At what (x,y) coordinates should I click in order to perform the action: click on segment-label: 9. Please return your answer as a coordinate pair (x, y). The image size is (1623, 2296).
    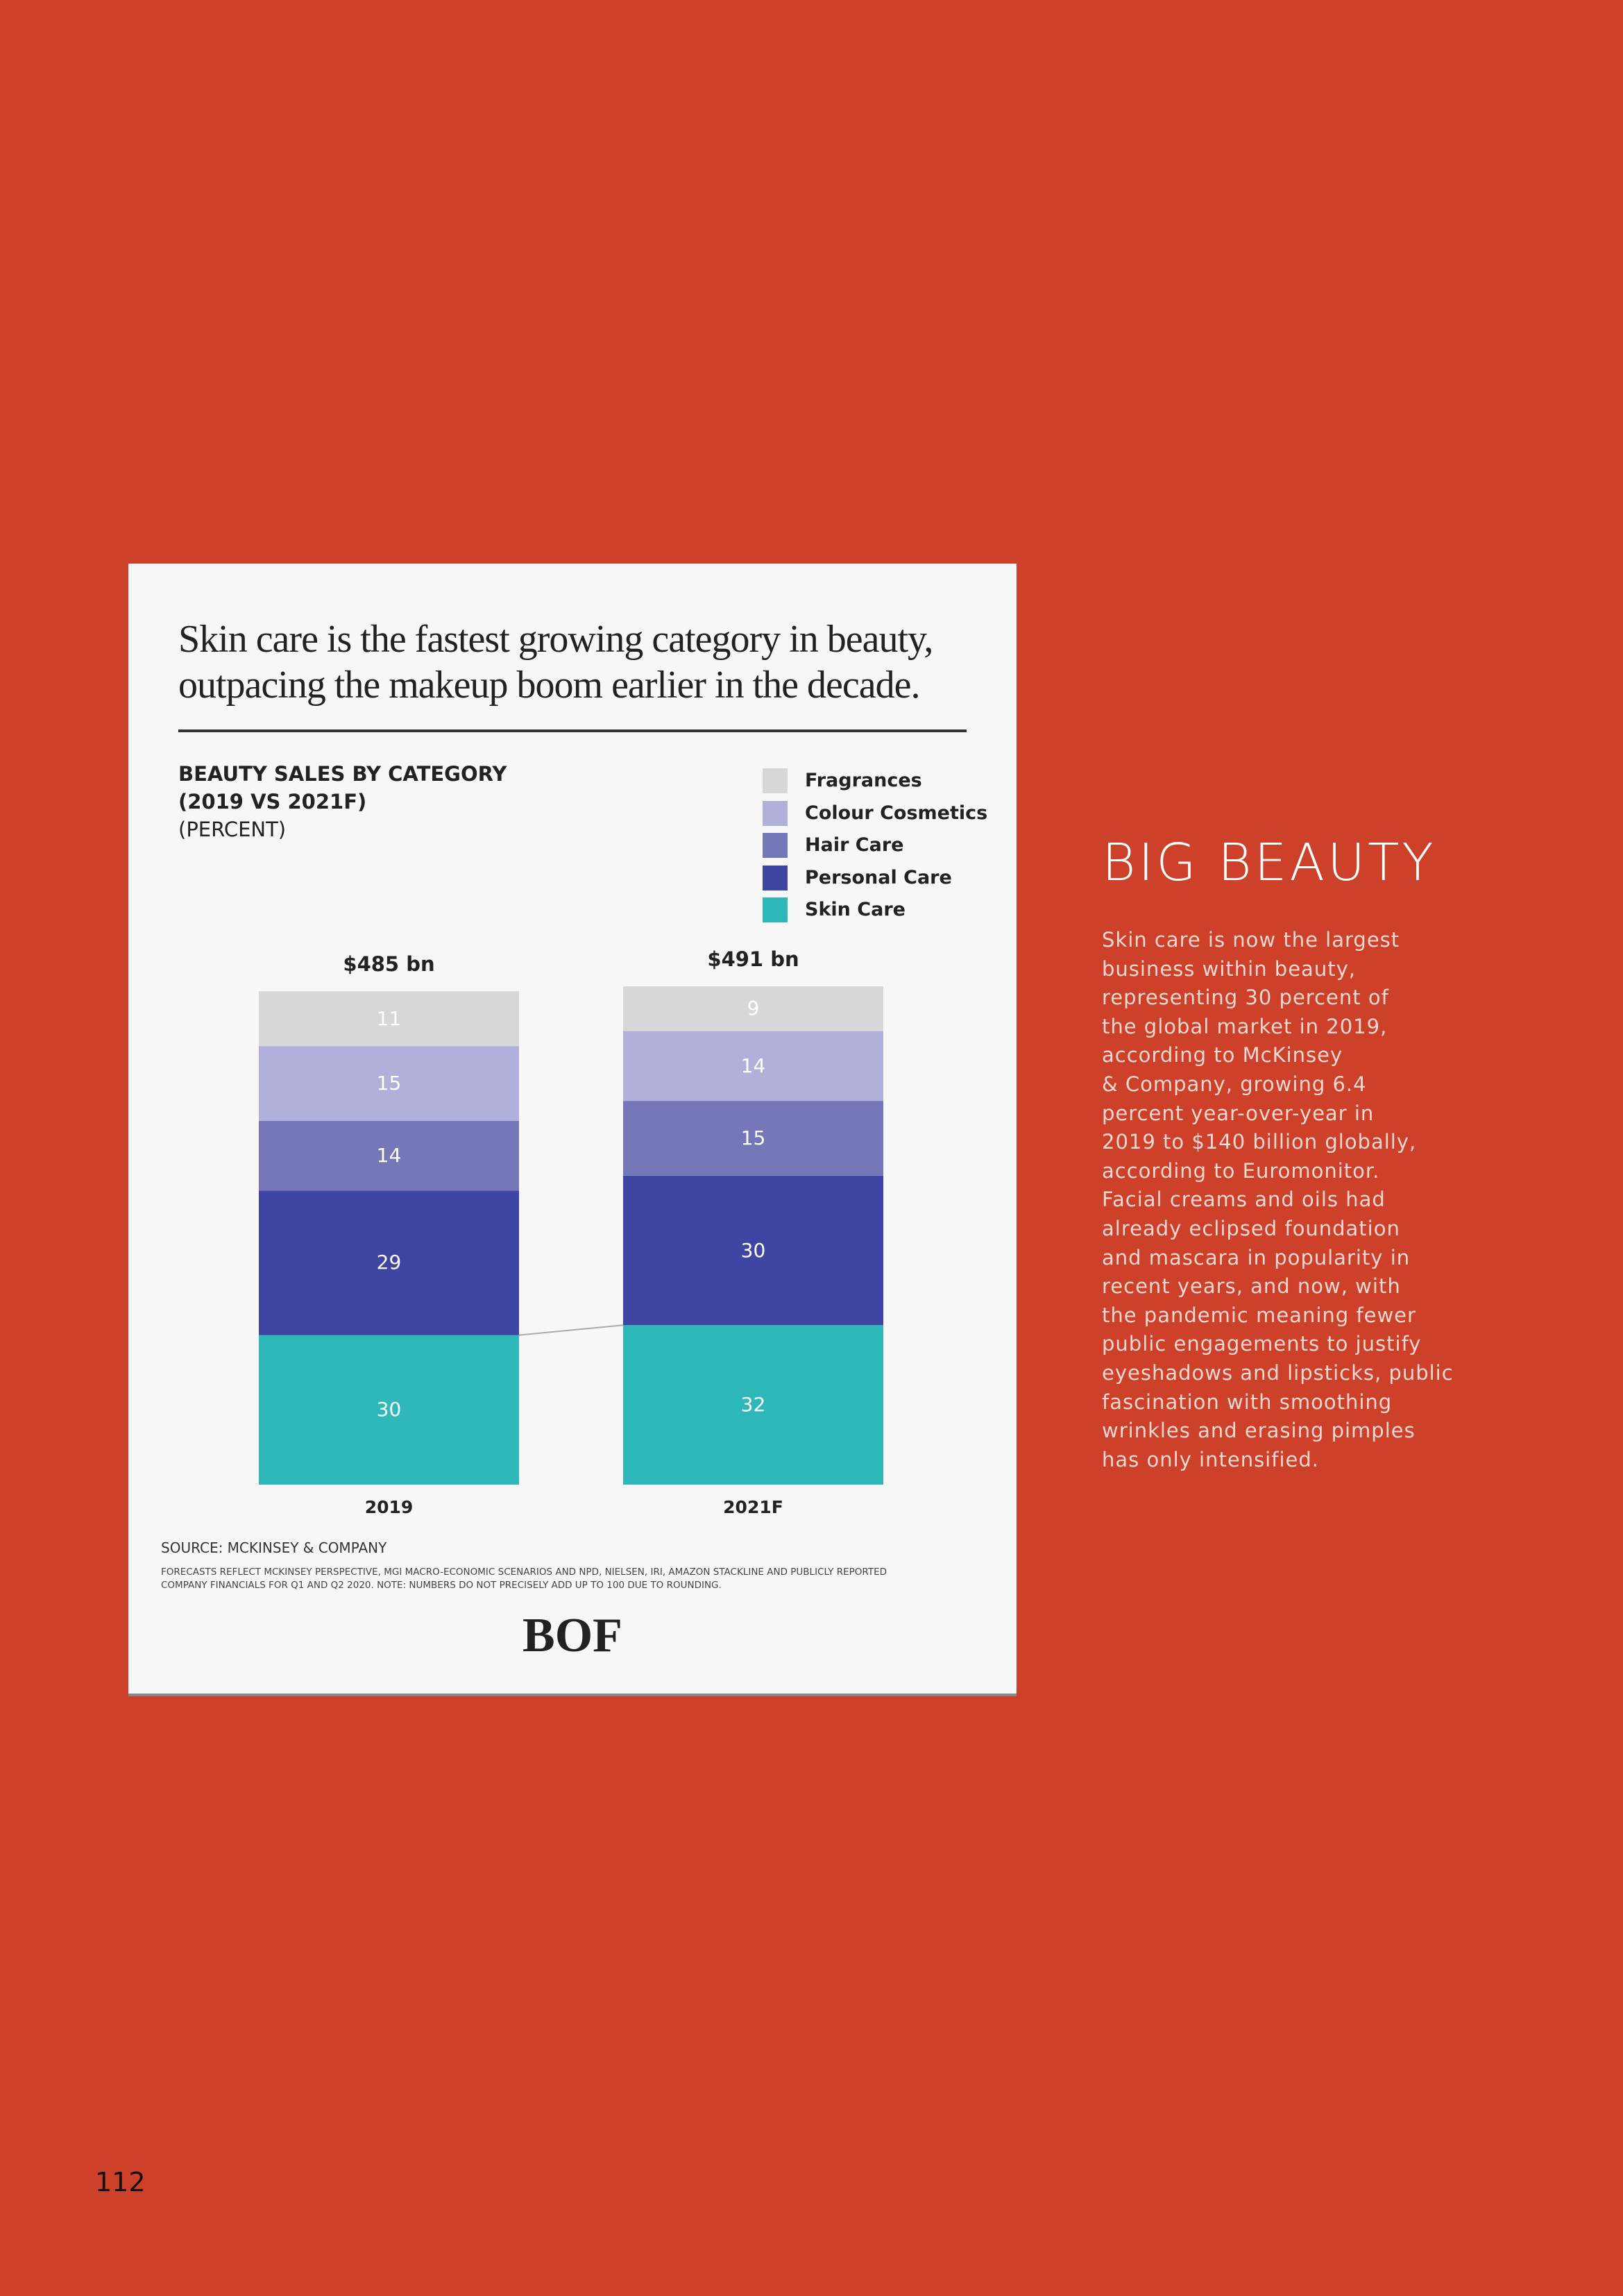
    Looking at the image, I should click on (754, 1008).